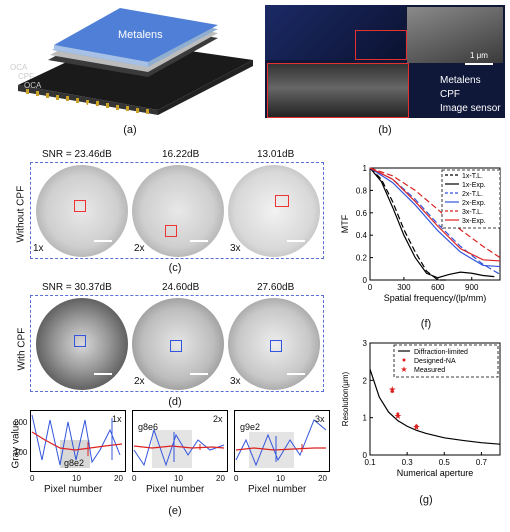 The height and width of the screenshot is (532, 510). What do you see at coordinates (362, 213) in the screenshot?
I see `mtf-ytick-label: 0.6` at bounding box center [362, 213].